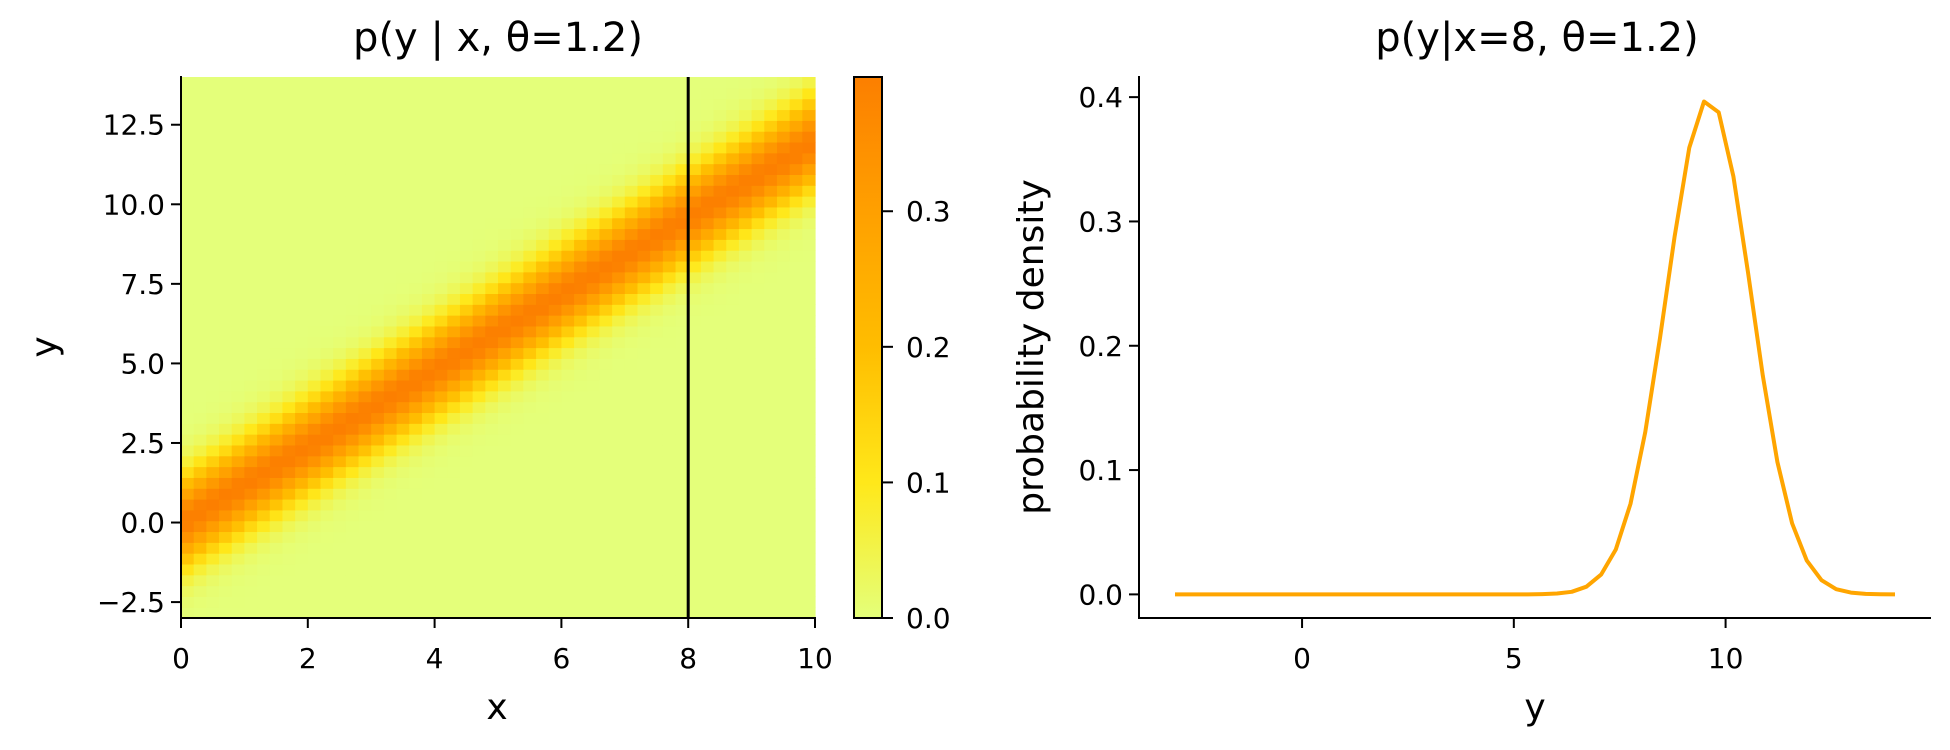  Describe the element at coordinates (131, 602) in the screenshot. I see `svg-text: −2.5` at that location.